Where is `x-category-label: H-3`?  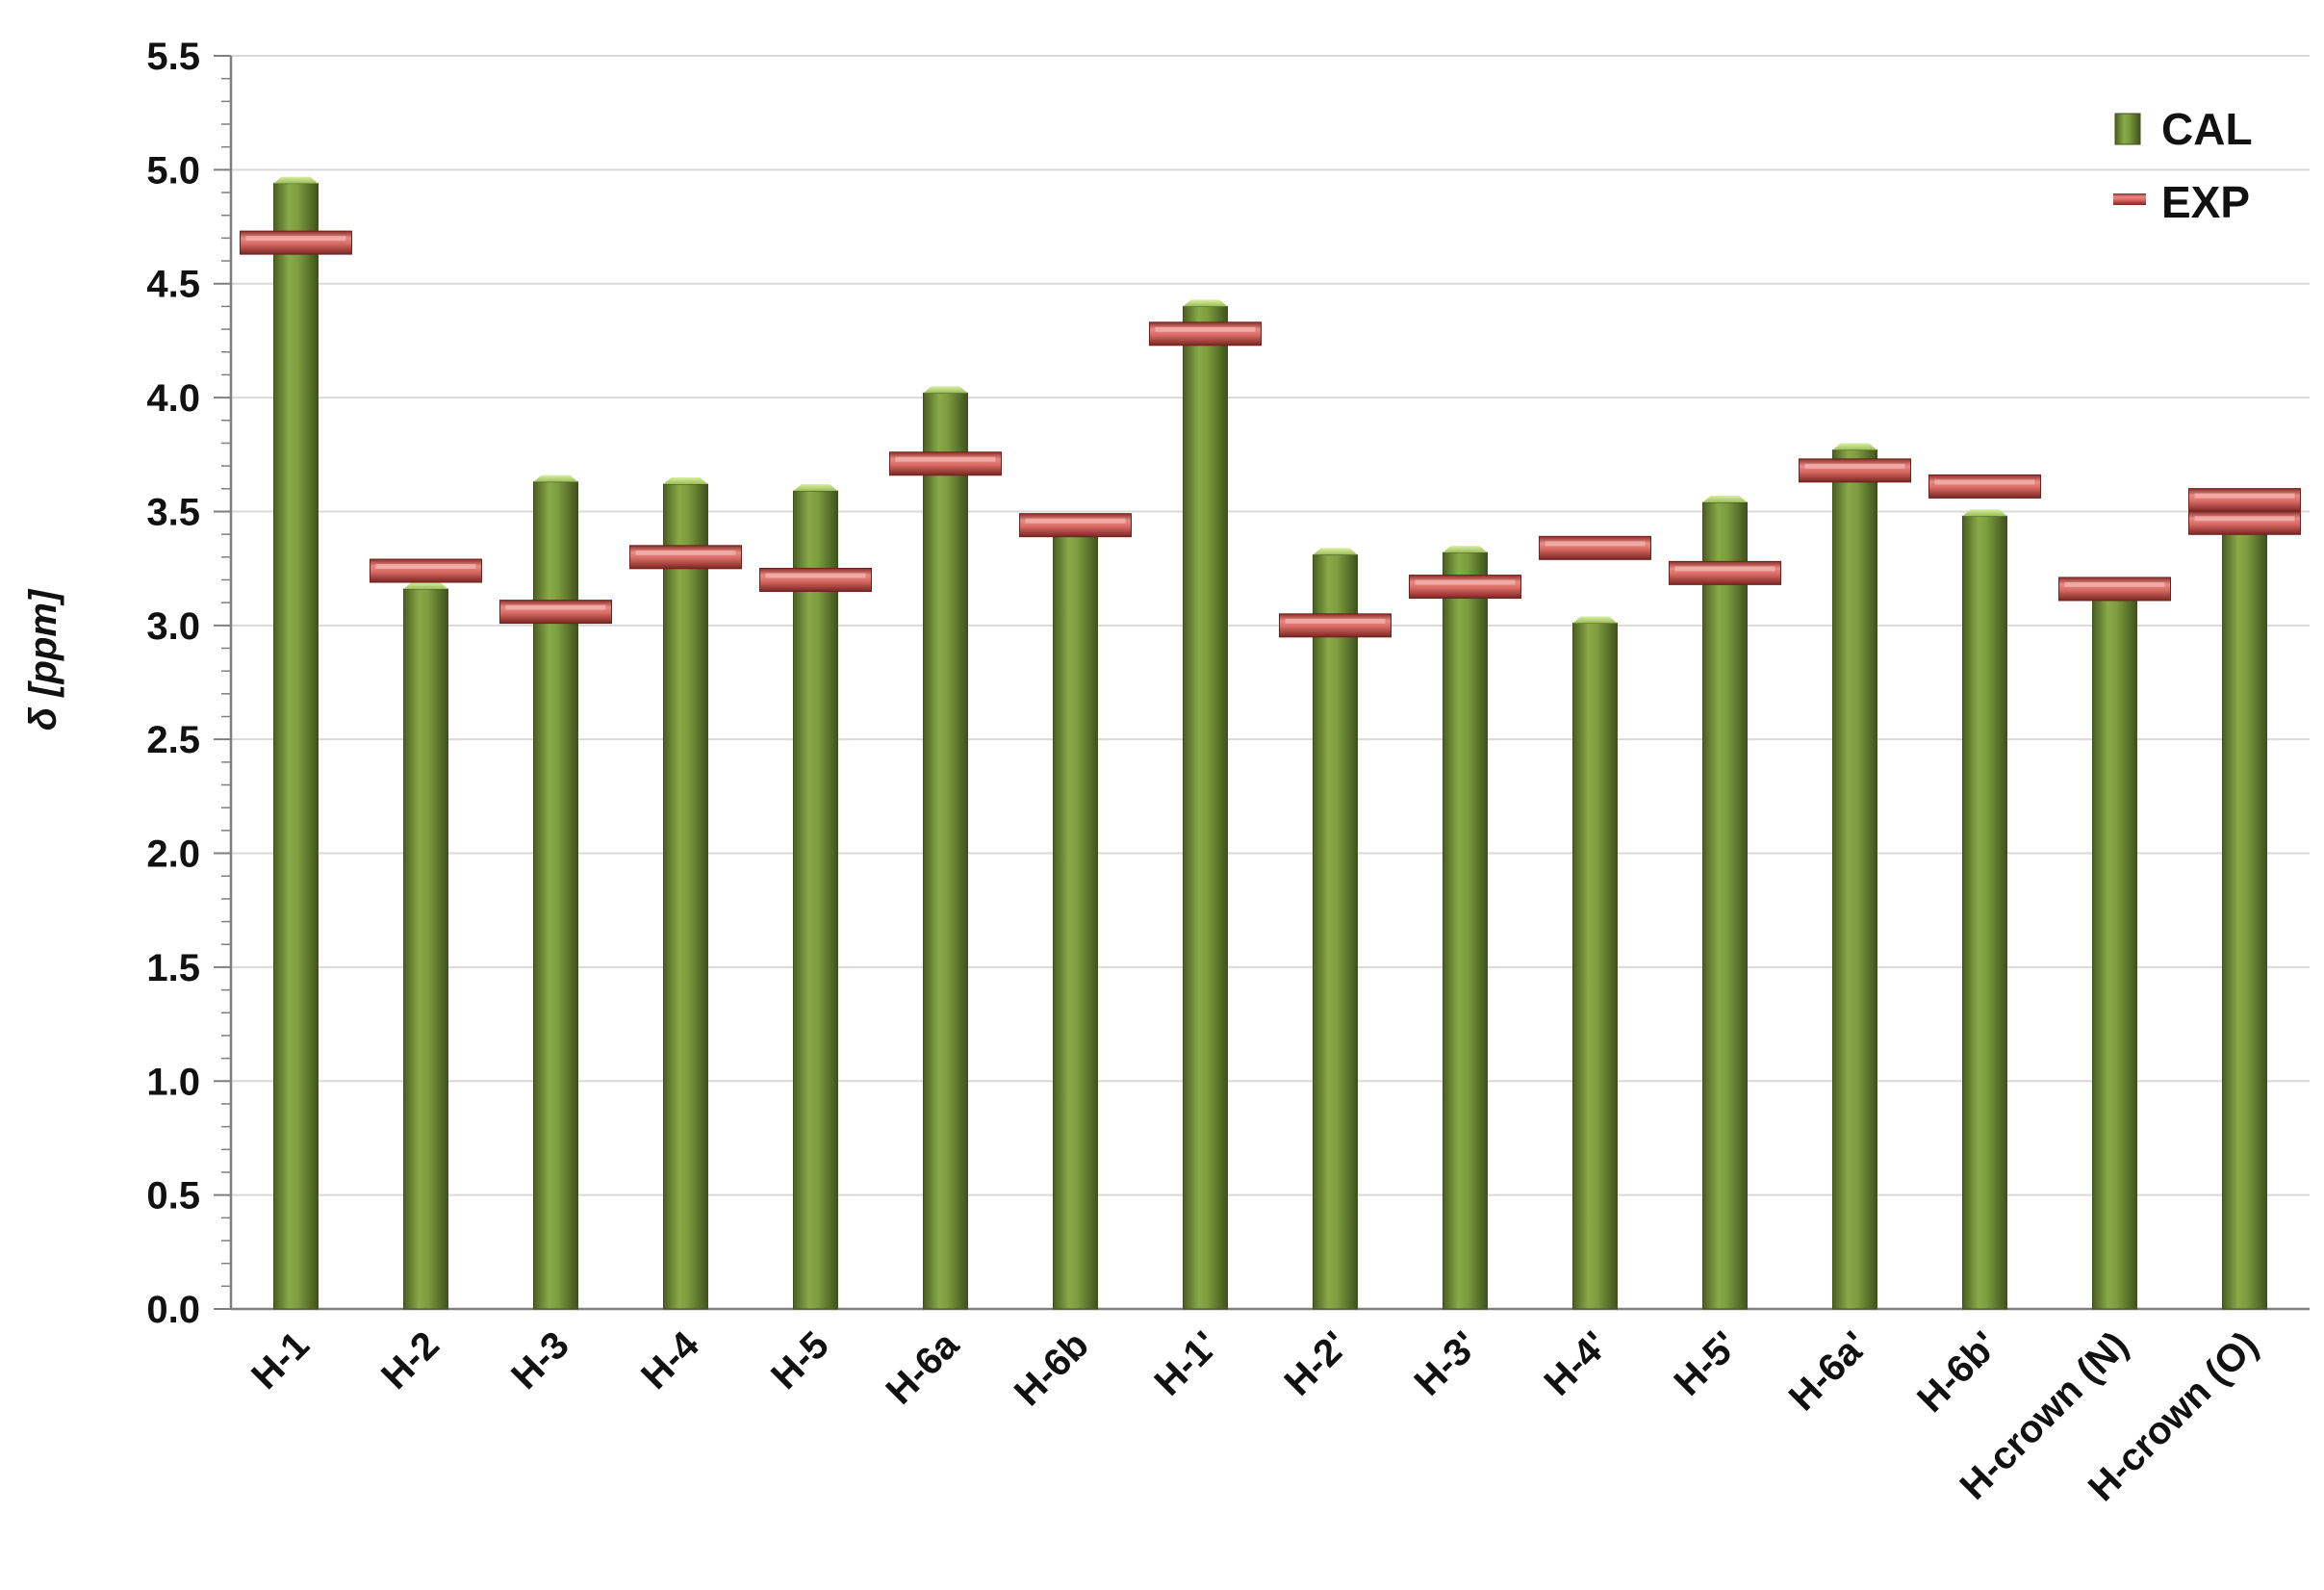 x-category-label: H-3 is located at coordinates (540, 1360).